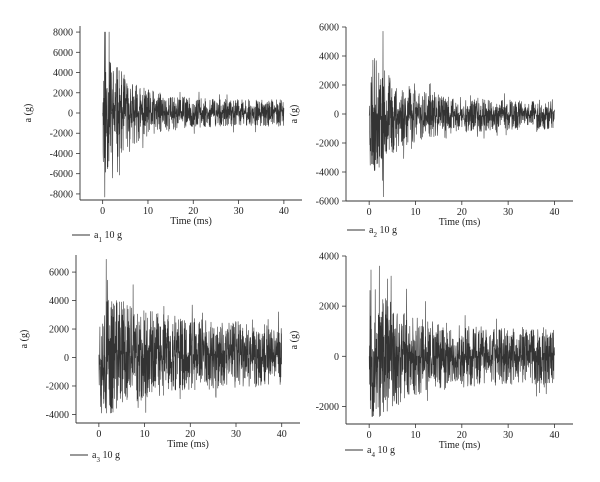  I want to click on legend: a4 10 g, so click(370, 452).